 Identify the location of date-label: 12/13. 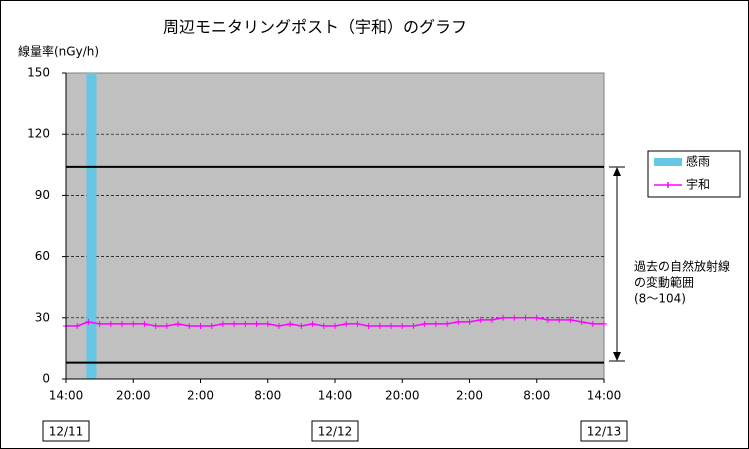
(604, 432).